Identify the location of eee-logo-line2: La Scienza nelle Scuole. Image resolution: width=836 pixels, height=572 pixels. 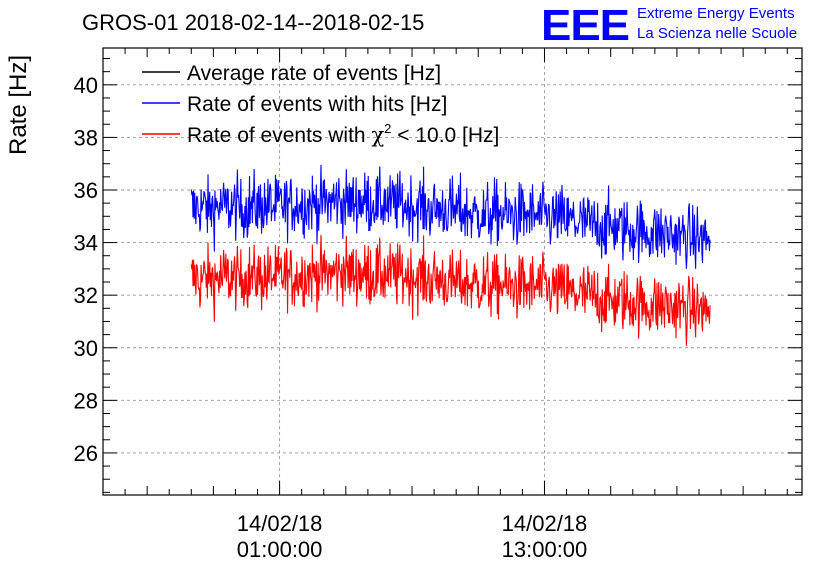
(717, 33).